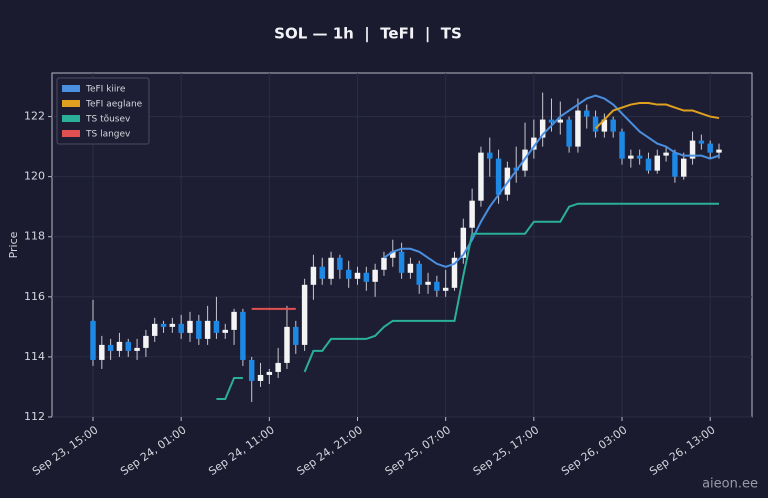  Describe the element at coordinates (34, 116) in the screenshot. I see `y-tick-label: 122` at that location.